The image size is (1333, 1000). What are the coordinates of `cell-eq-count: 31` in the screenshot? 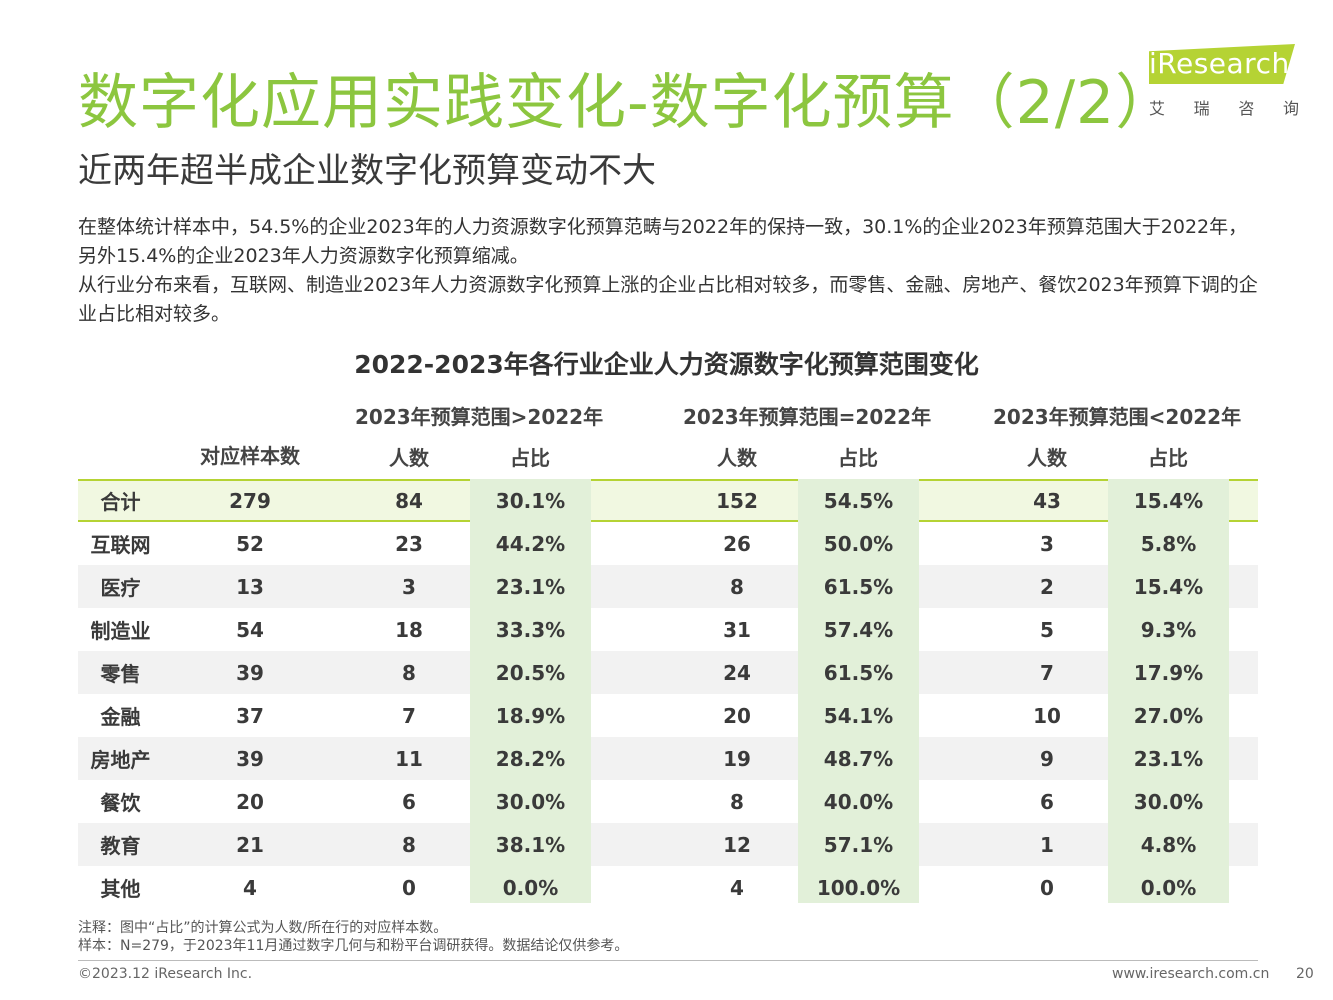 It's located at (737, 629).